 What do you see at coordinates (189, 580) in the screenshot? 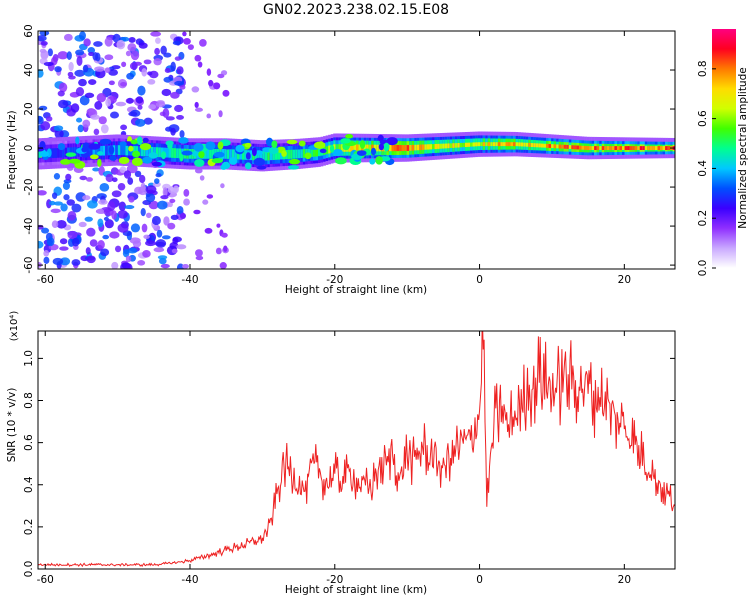
I see `snr-x-tick-label: -40` at bounding box center [189, 580].